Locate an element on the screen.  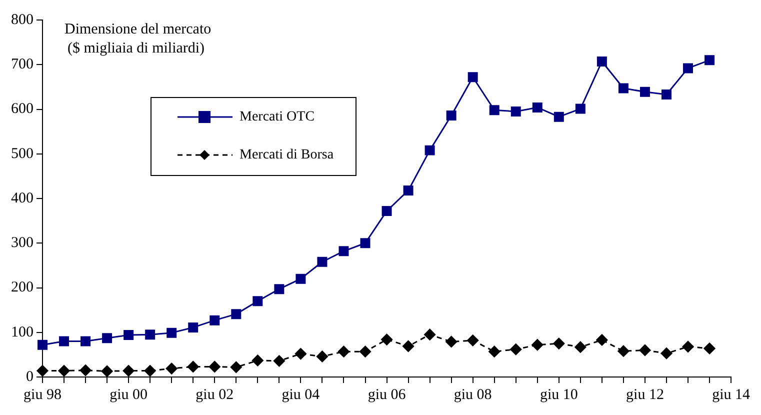
y-tick-label: 500 is located at coordinates (22, 154).